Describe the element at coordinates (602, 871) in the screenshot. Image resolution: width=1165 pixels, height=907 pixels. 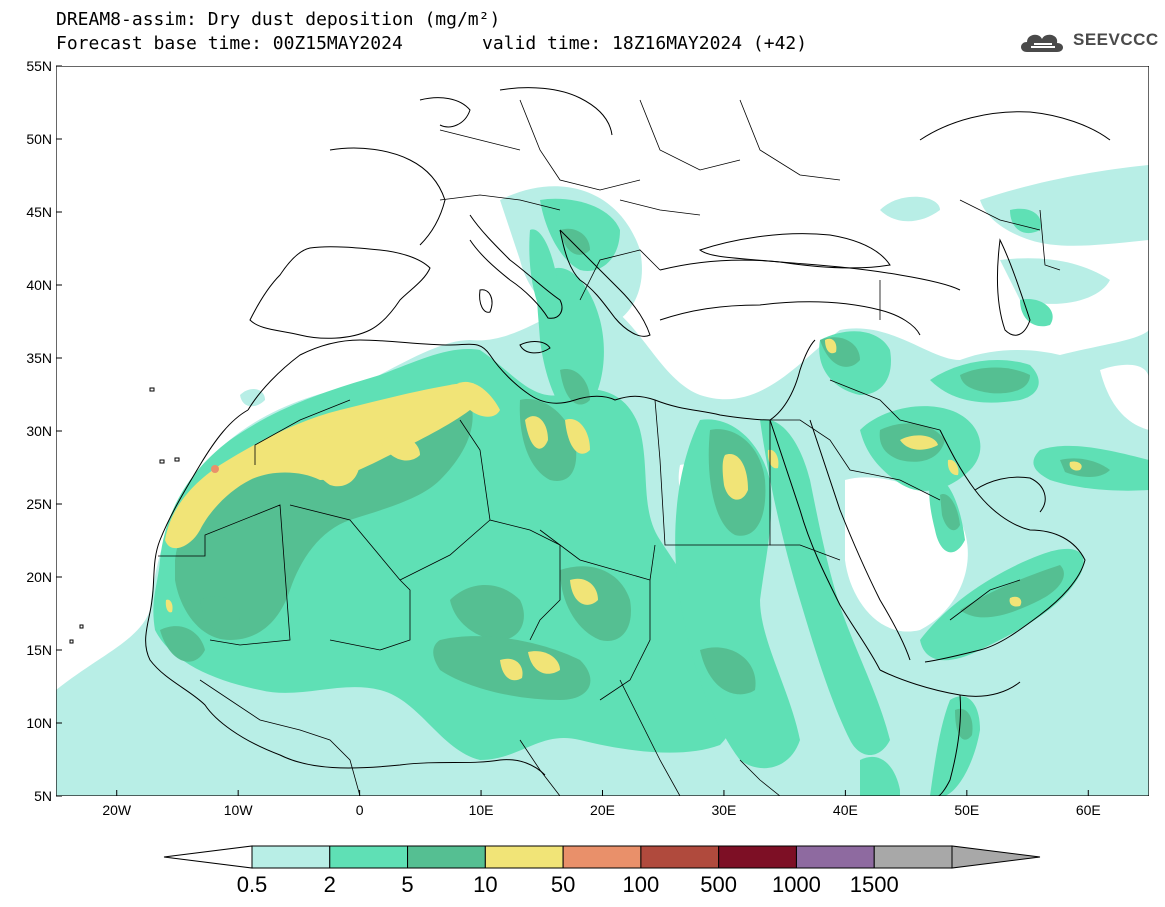
I see `colorbar-legend: 0.5 2 5 10 50 100 500 1000 1500` at that location.